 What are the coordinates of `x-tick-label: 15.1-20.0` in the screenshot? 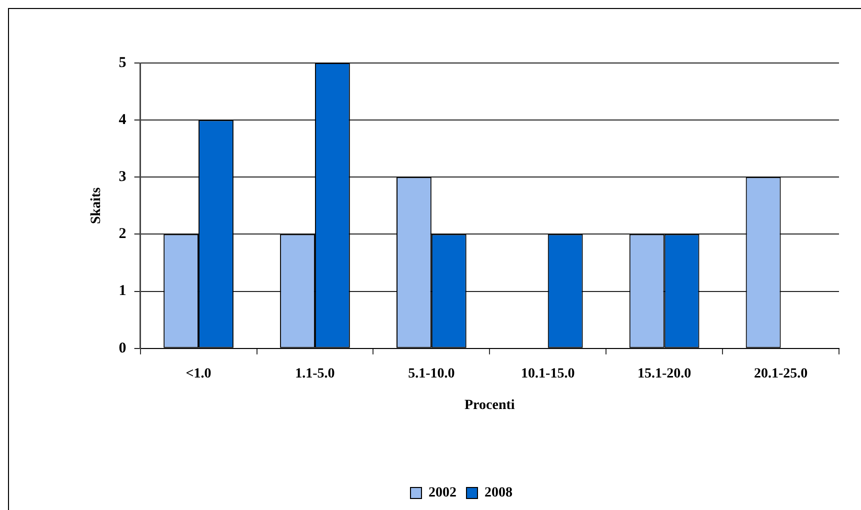 It's located at (664, 374).